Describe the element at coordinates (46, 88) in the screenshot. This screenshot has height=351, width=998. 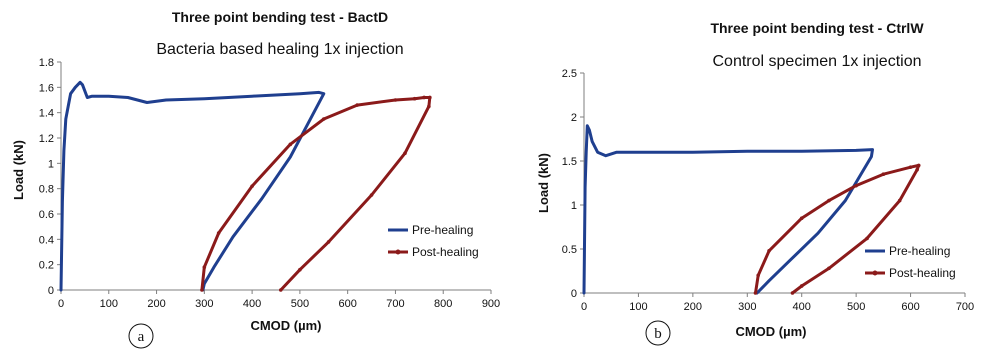
I see `y-tick-label: 1.6` at that location.